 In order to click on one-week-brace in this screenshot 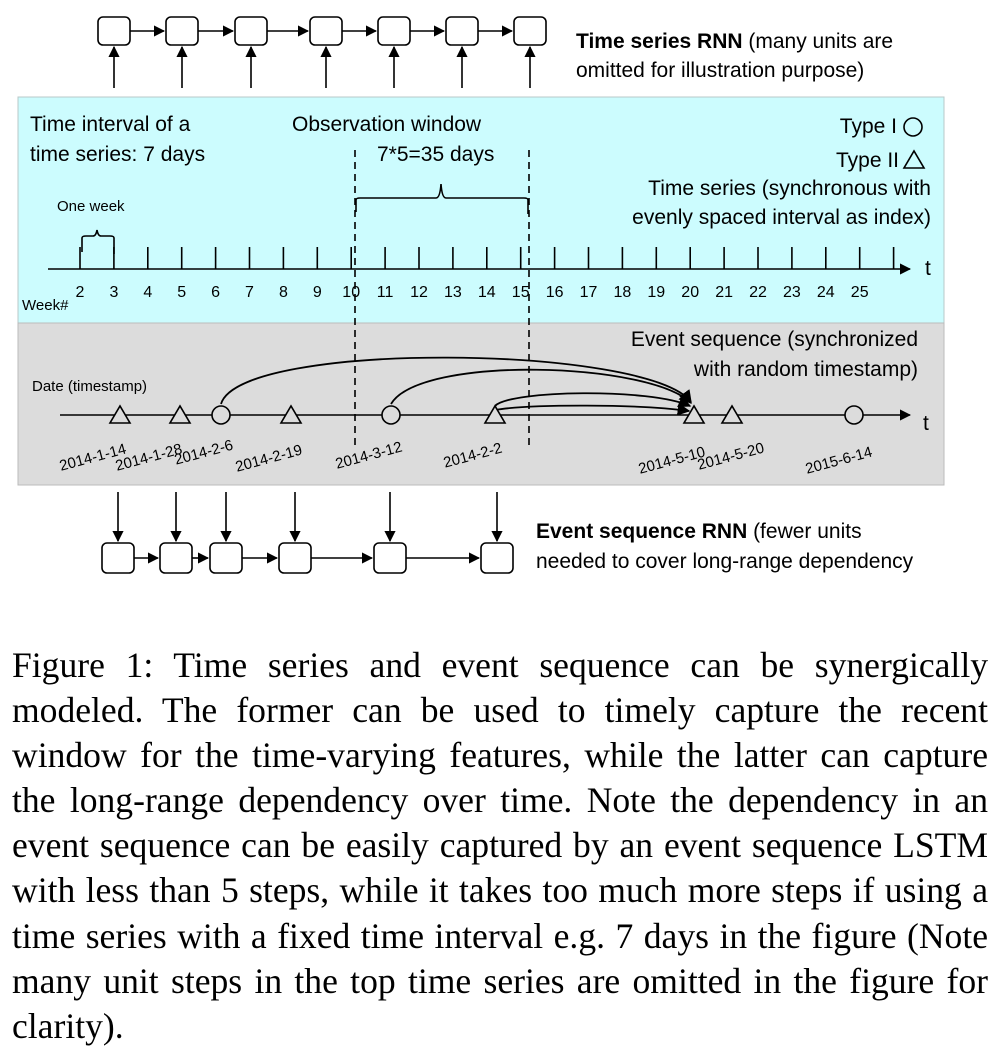, I will do `click(98, 241)`.